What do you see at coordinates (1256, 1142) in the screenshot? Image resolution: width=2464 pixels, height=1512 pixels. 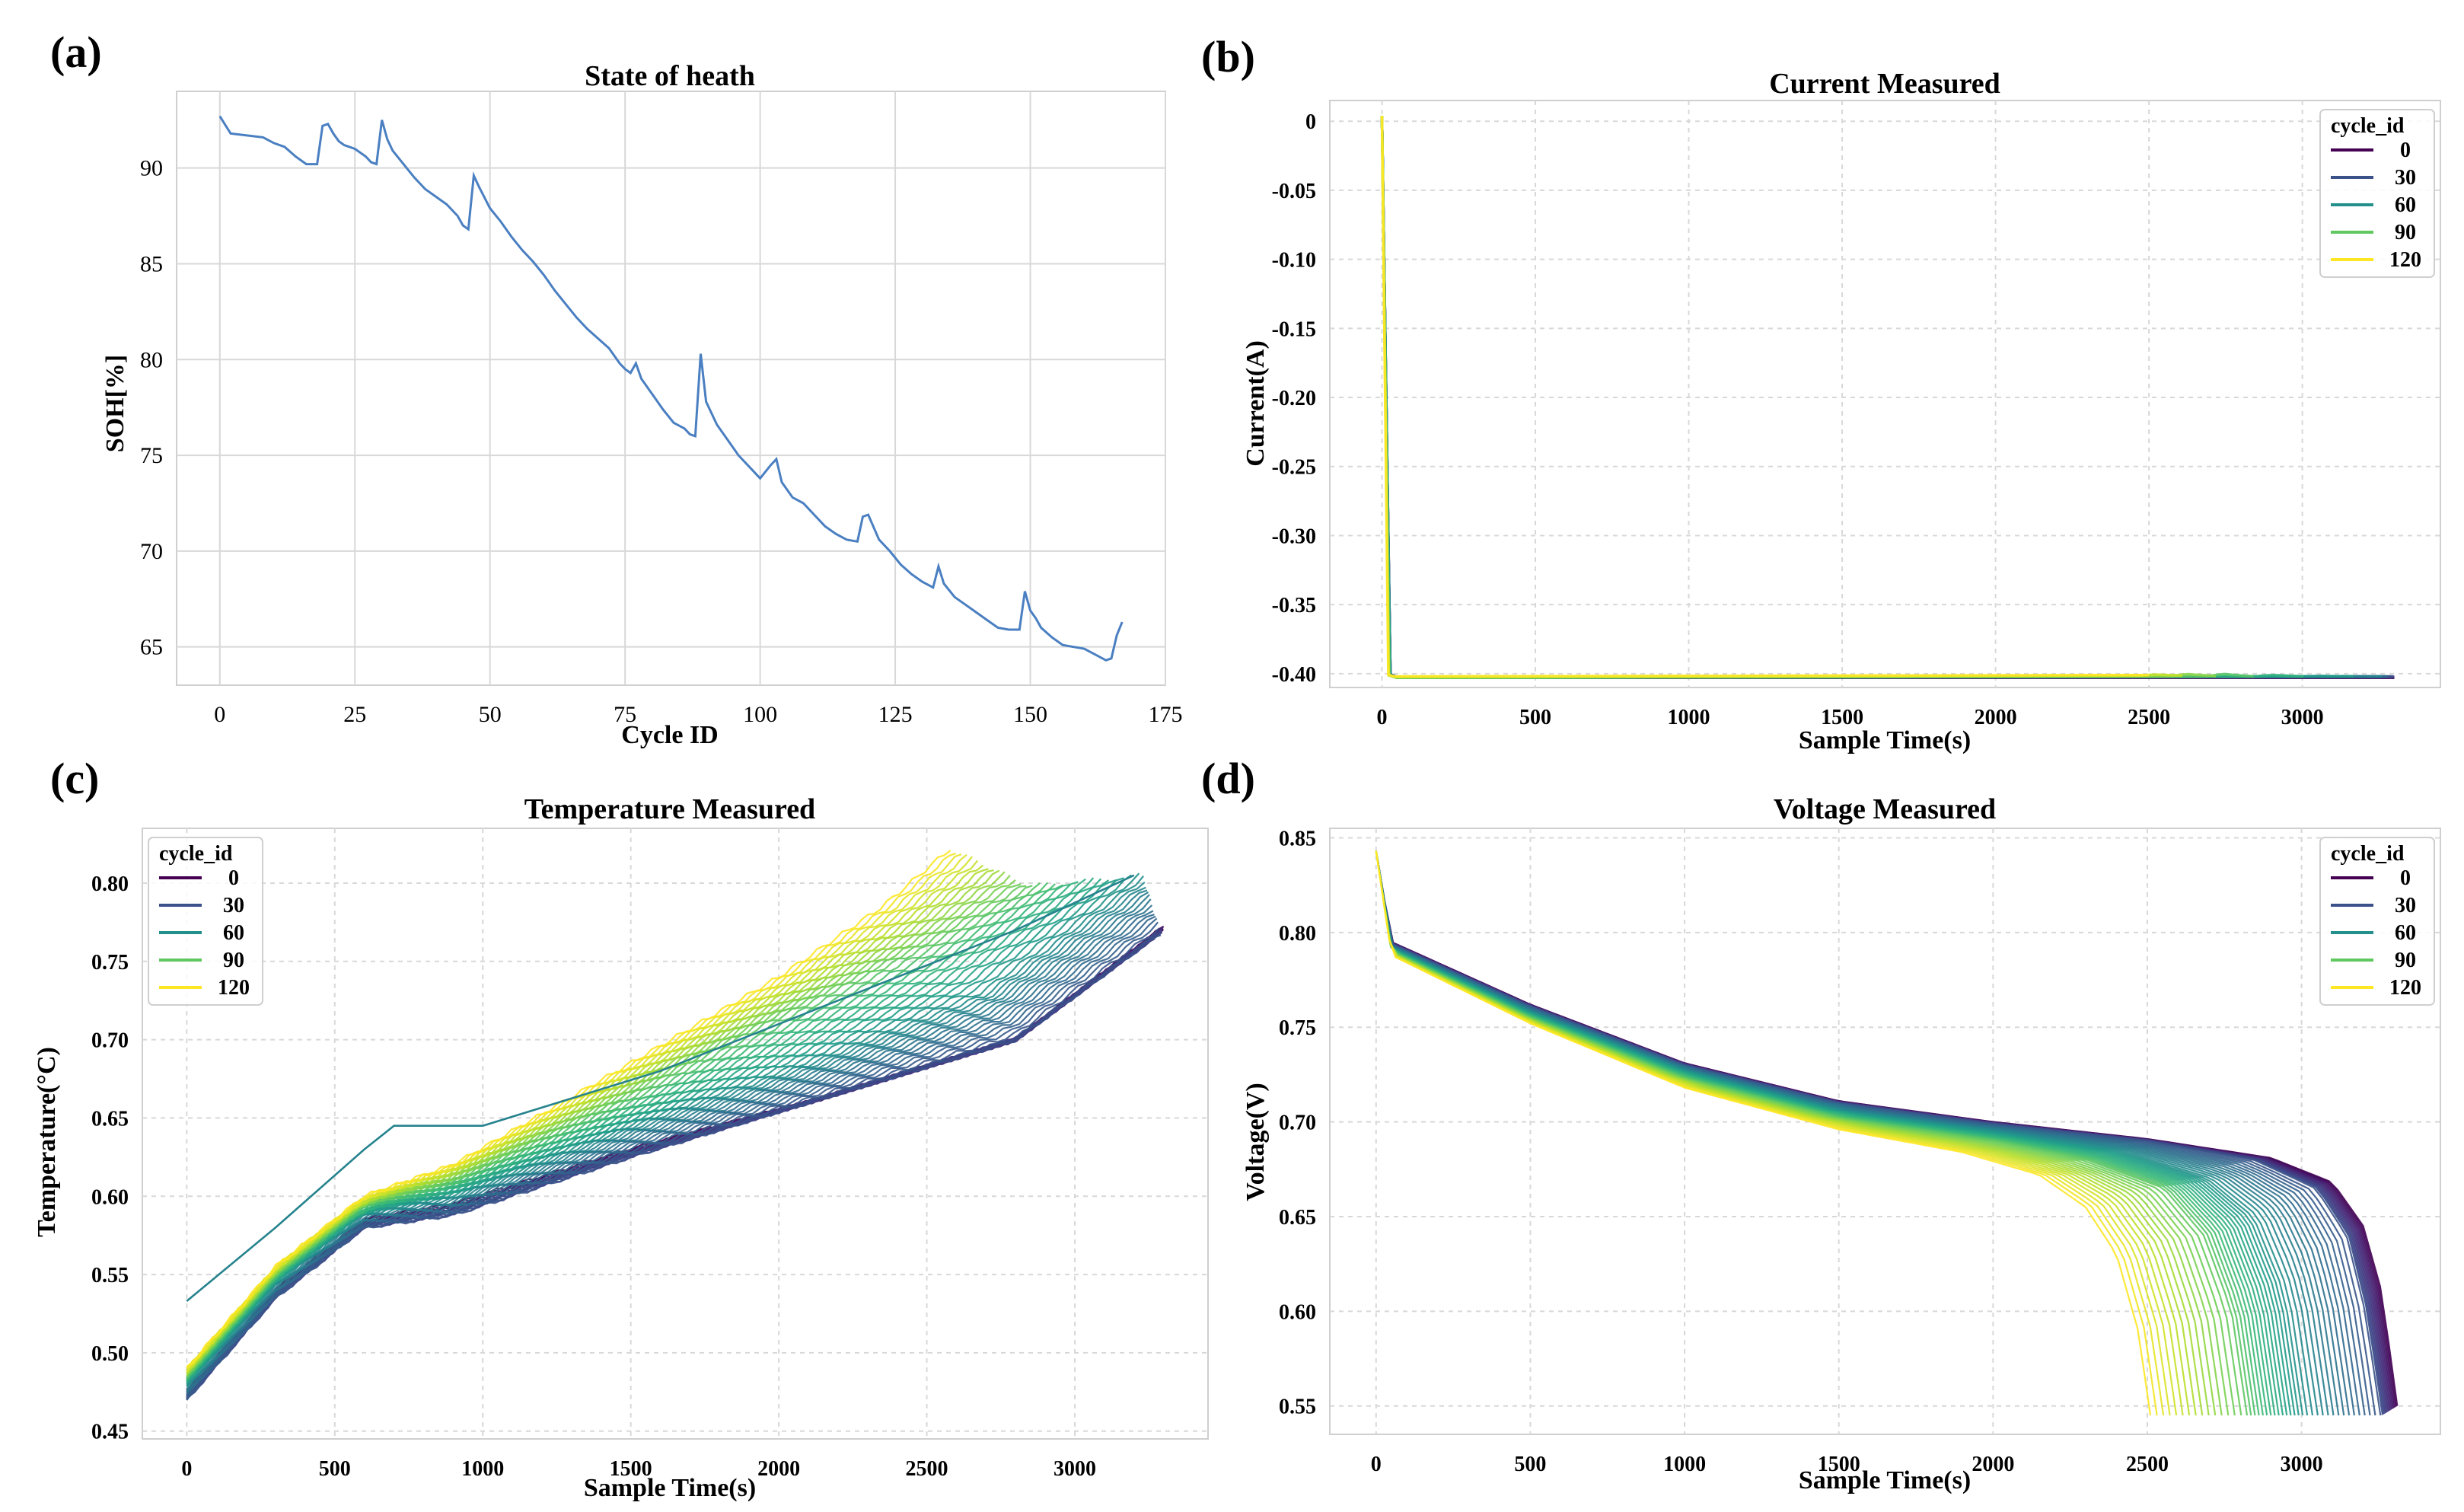 I see `chart-d-ylabel: Voltage(V)` at bounding box center [1256, 1142].